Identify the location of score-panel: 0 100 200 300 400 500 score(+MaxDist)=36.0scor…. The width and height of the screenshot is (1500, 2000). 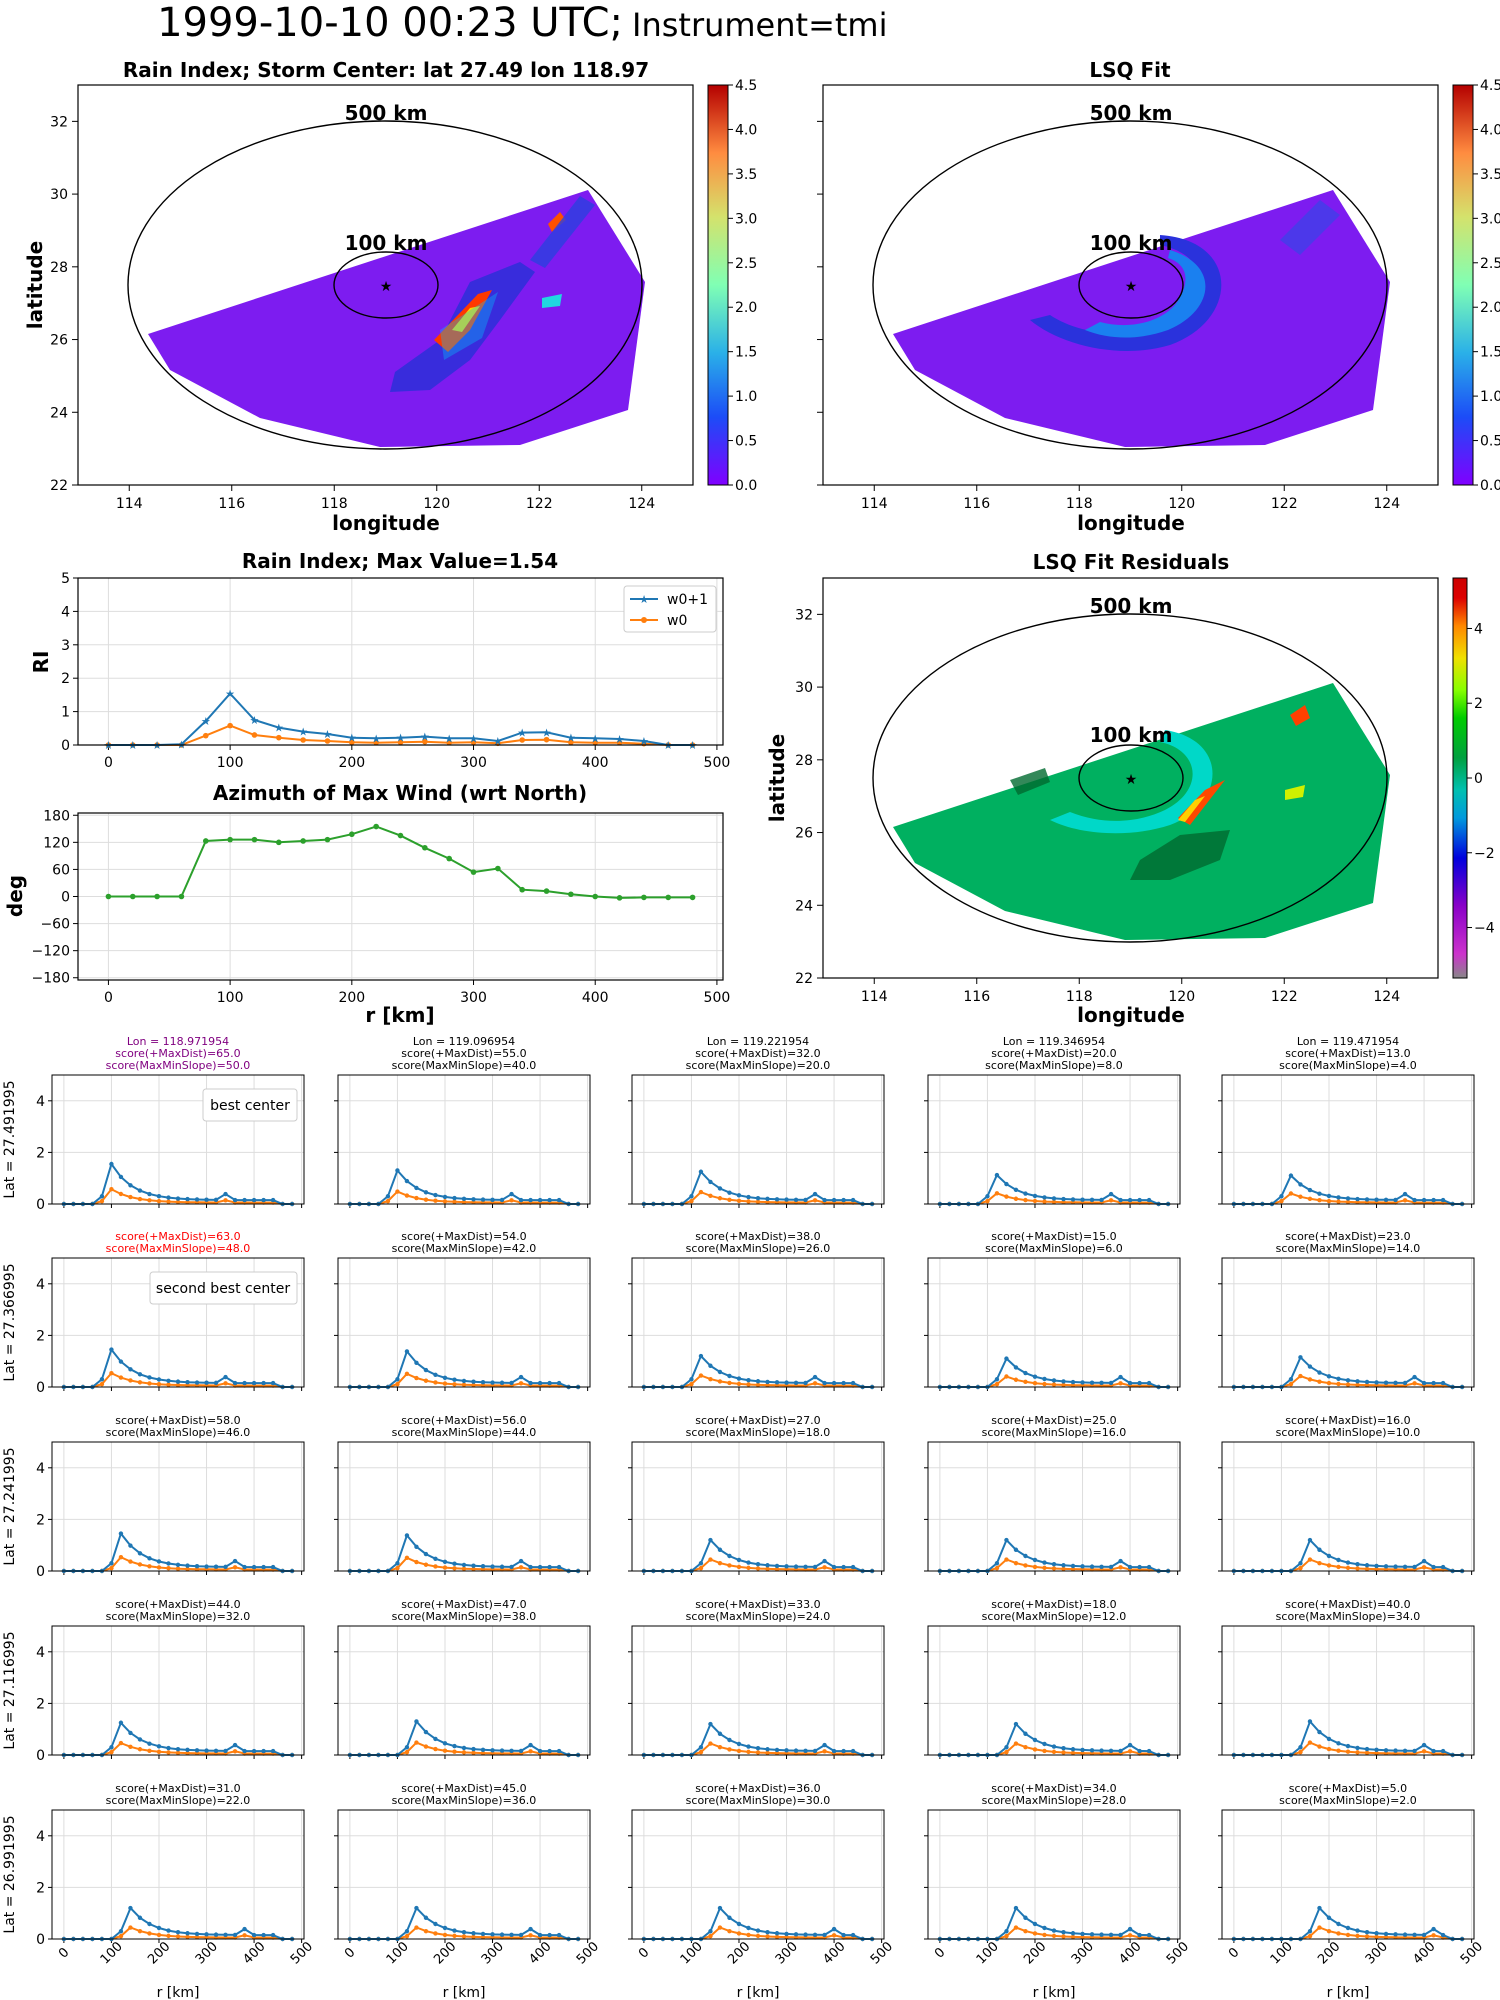
(762, 1891).